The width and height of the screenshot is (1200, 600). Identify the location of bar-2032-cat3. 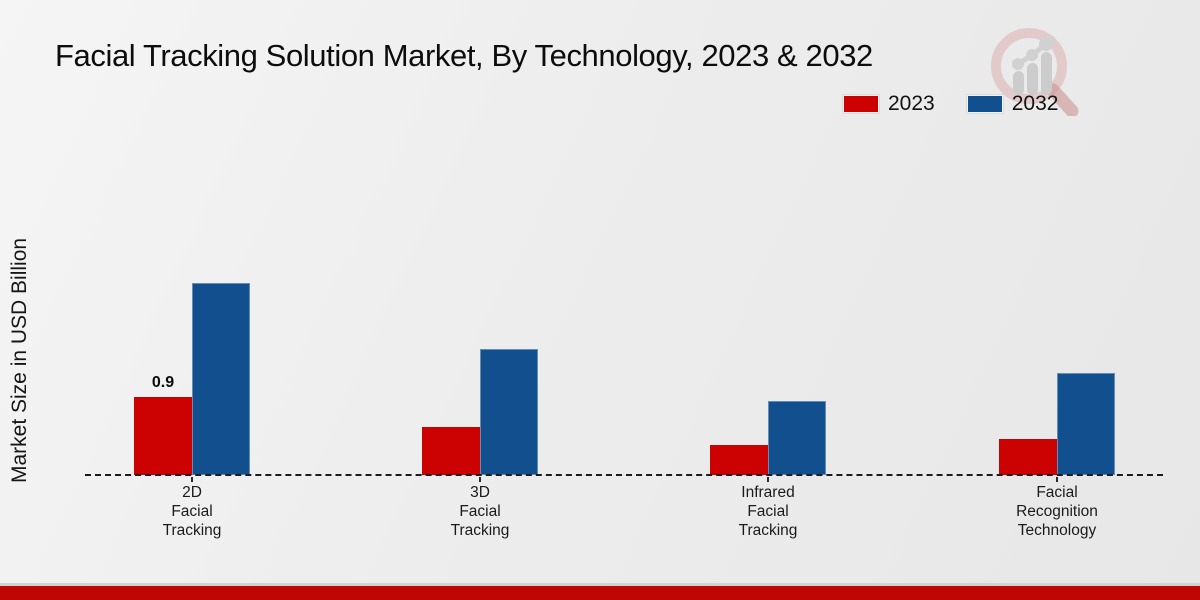
(1086, 424).